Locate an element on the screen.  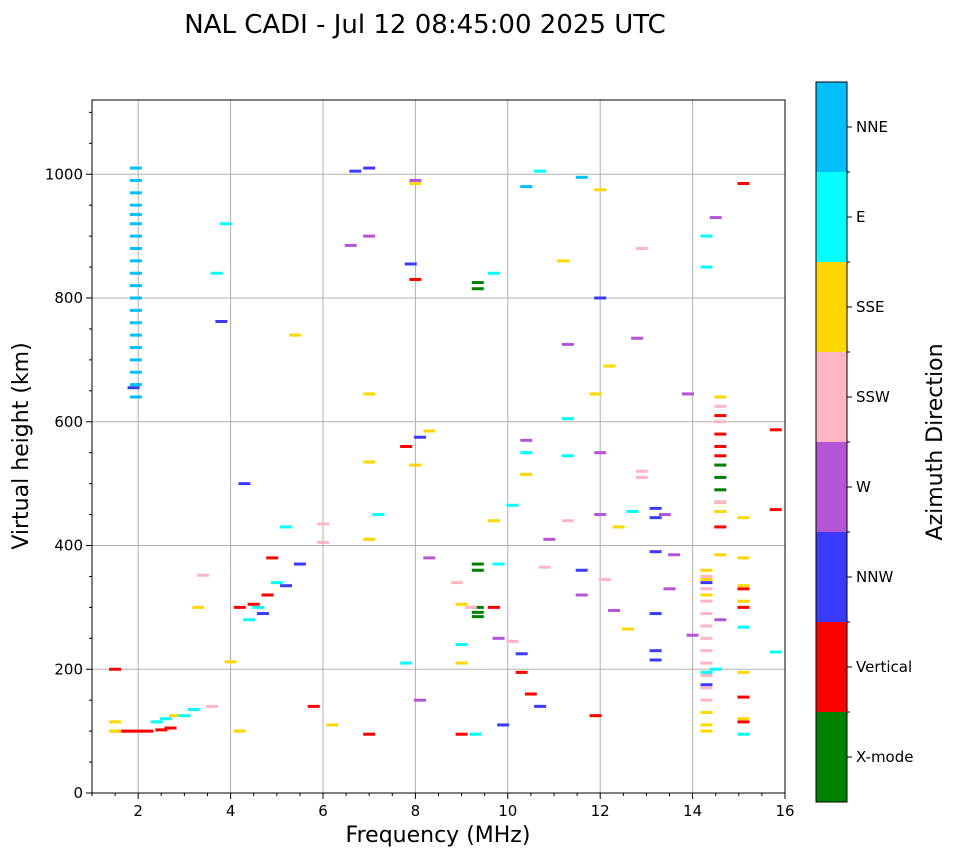
colorbar-label: W is located at coordinates (863, 487).